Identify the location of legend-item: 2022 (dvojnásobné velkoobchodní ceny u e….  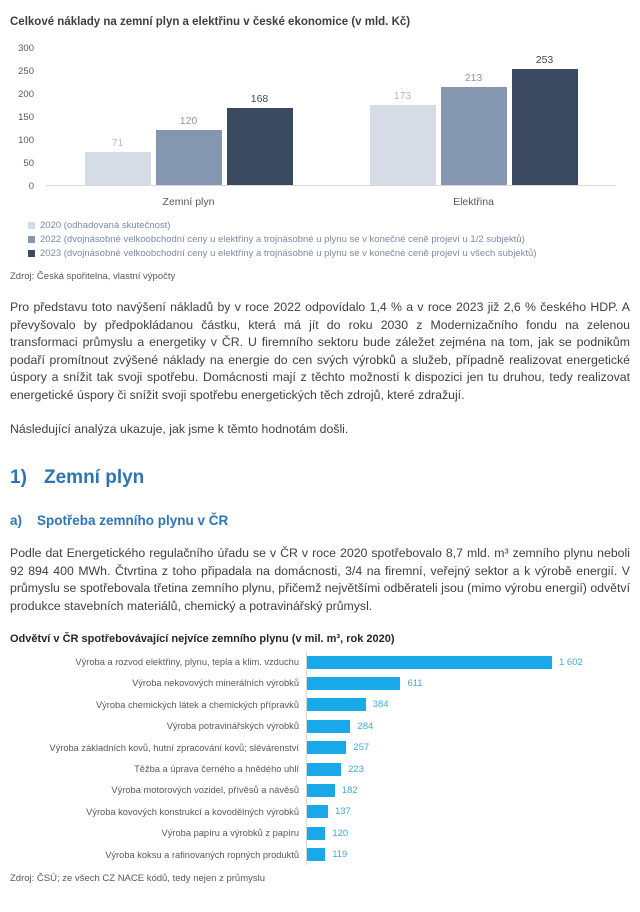
(329, 239).